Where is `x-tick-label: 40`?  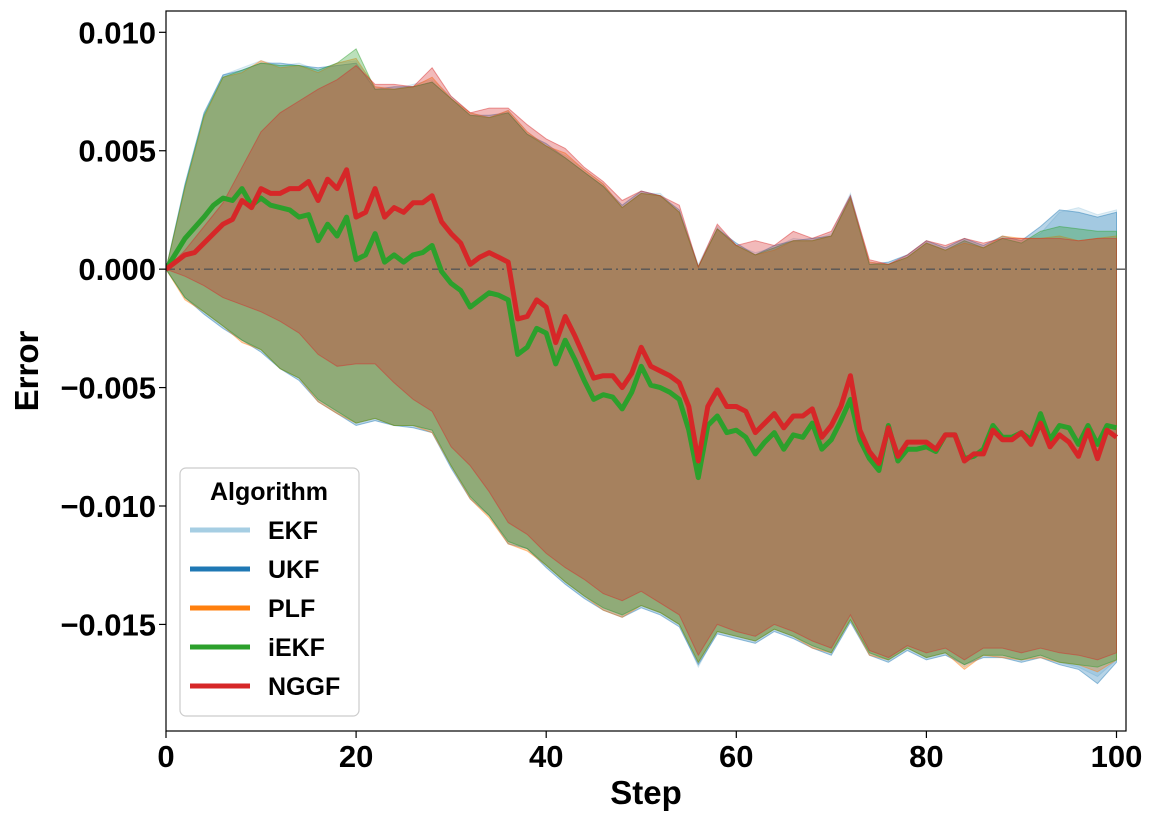
x-tick-label: 40 is located at coordinates (546, 756).